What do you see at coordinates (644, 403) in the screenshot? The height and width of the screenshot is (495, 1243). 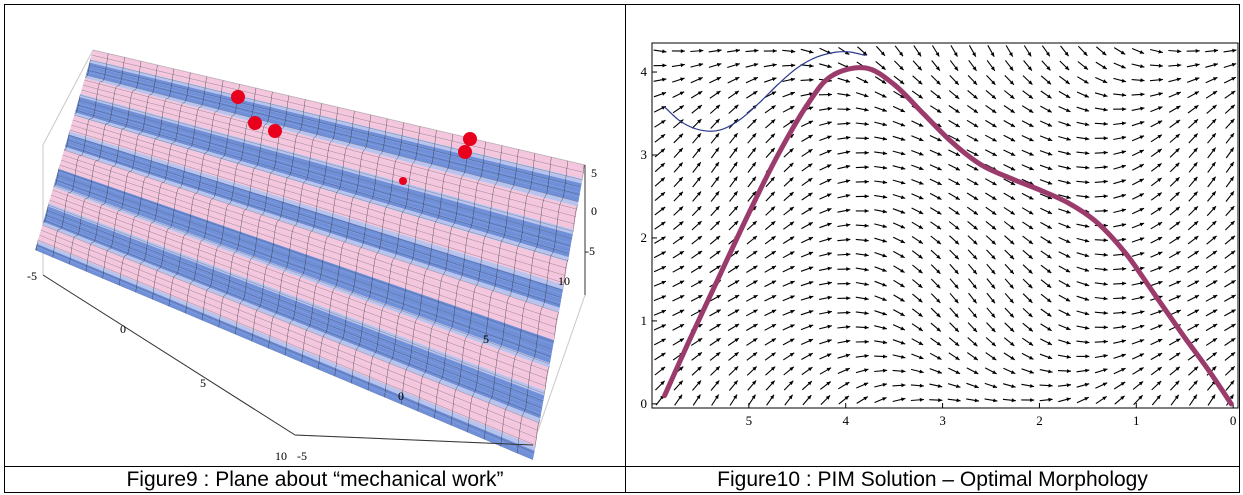 I see `y-tick-label: 0` at bounding box center [644, 403].